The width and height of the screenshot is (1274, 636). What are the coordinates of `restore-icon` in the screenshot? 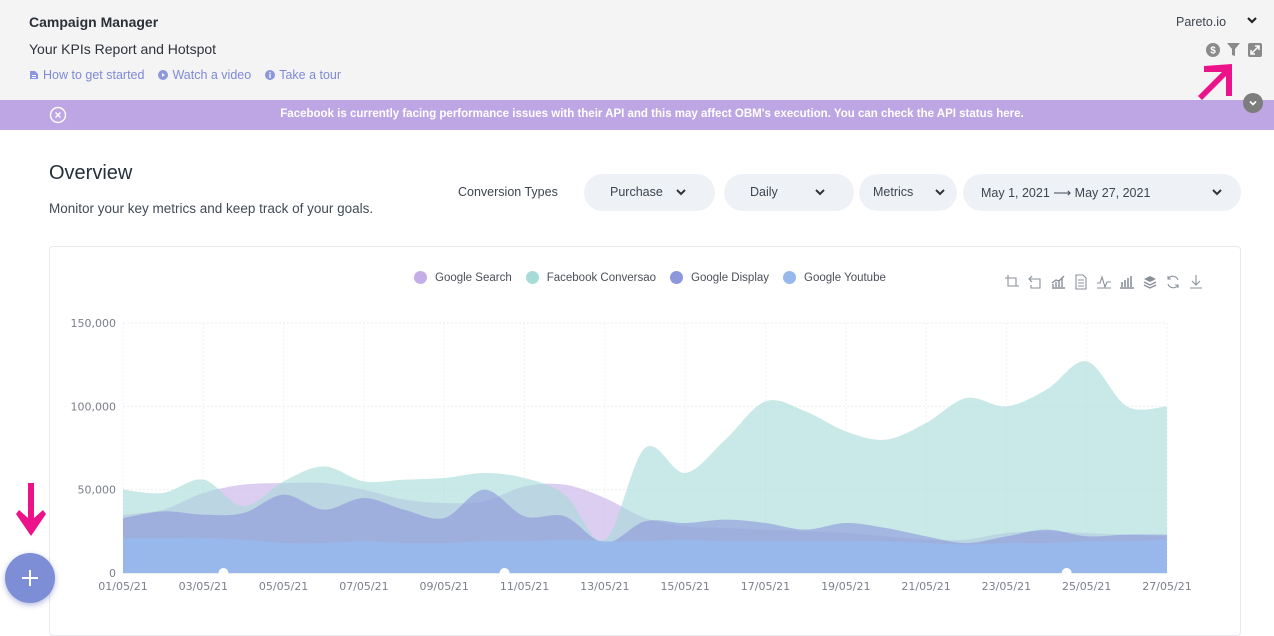 It's located at (1173, 282).